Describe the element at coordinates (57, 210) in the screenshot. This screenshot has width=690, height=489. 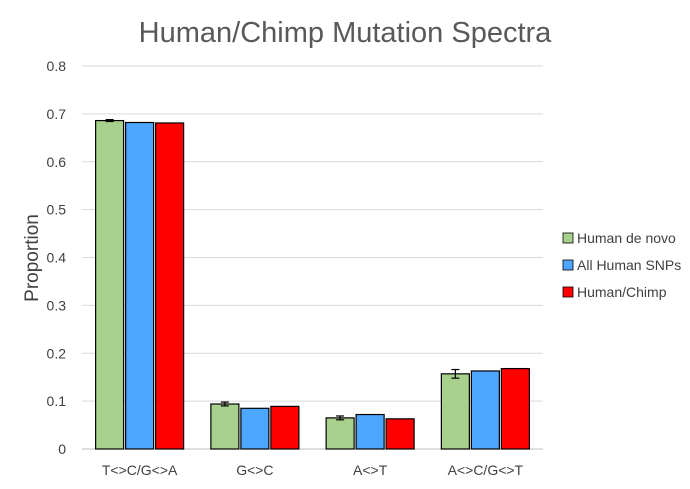
I see `y-tick-label: 0.5` at that location.